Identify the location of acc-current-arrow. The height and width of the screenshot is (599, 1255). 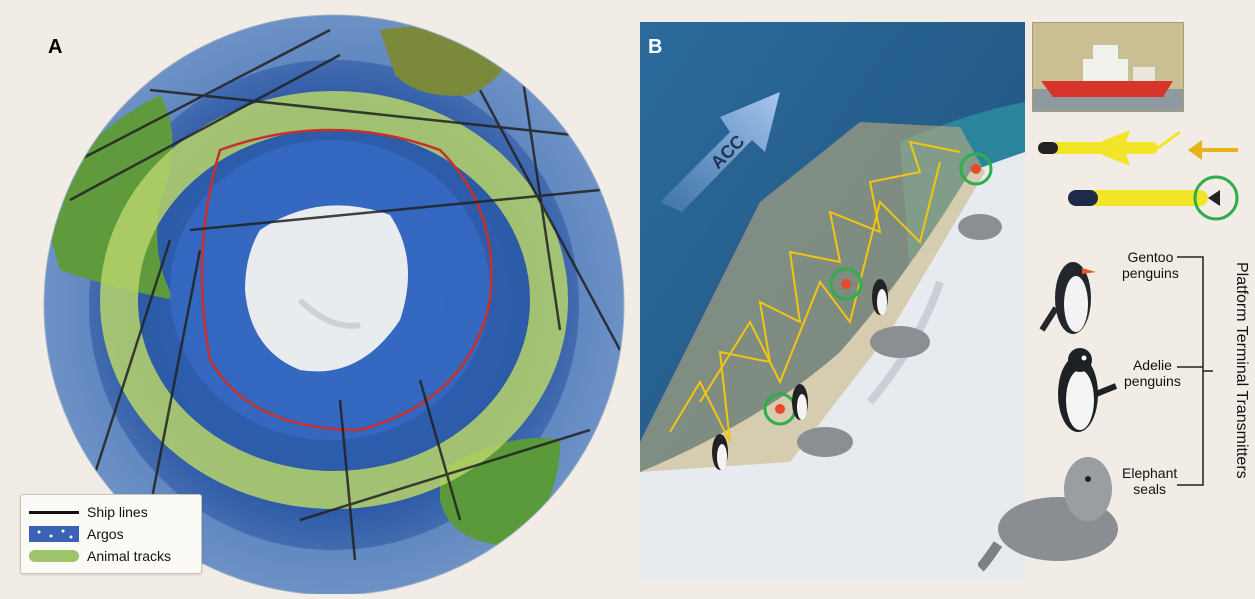
(720, 152).